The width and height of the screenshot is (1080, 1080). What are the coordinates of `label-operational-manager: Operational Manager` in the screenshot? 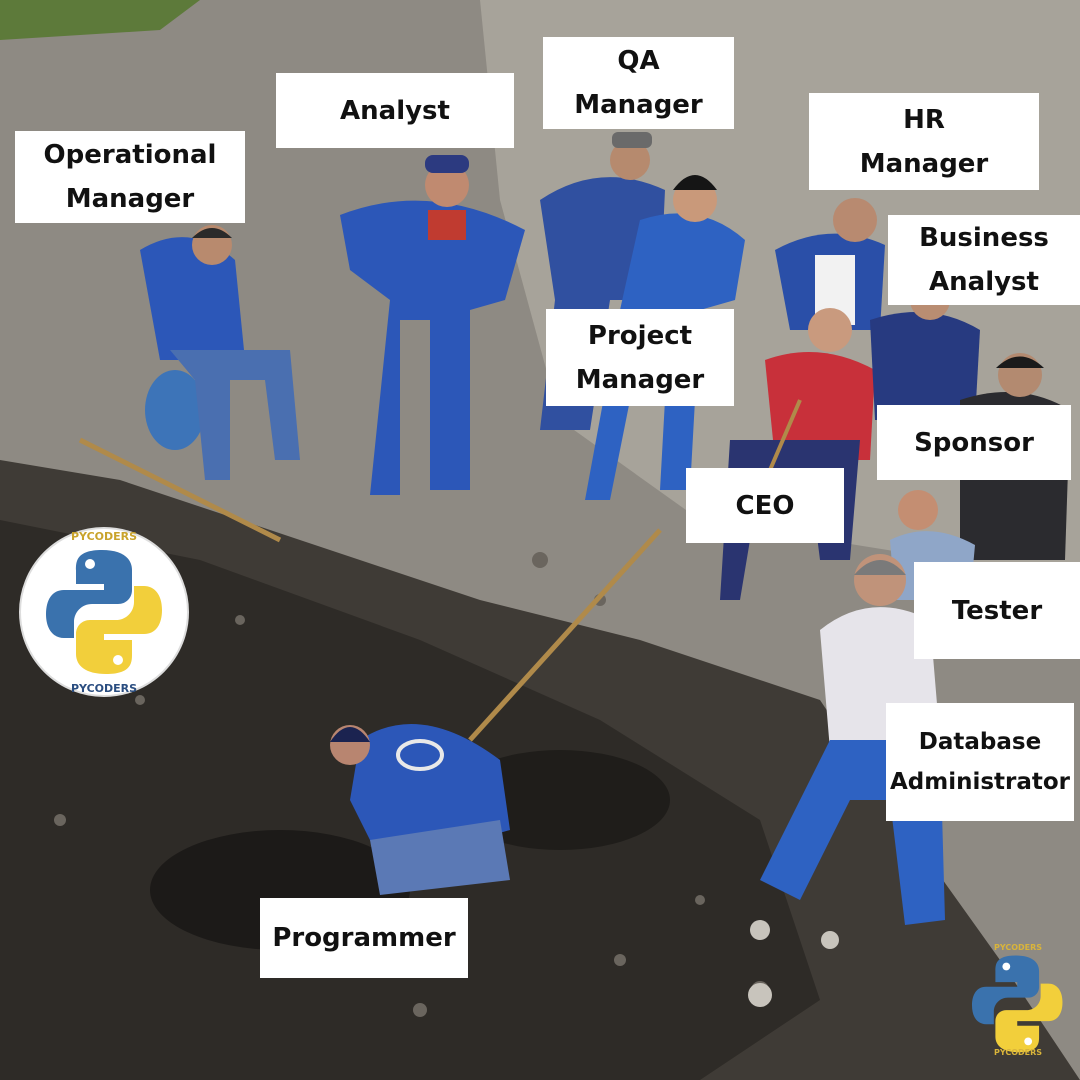 It's located at (130, 177).